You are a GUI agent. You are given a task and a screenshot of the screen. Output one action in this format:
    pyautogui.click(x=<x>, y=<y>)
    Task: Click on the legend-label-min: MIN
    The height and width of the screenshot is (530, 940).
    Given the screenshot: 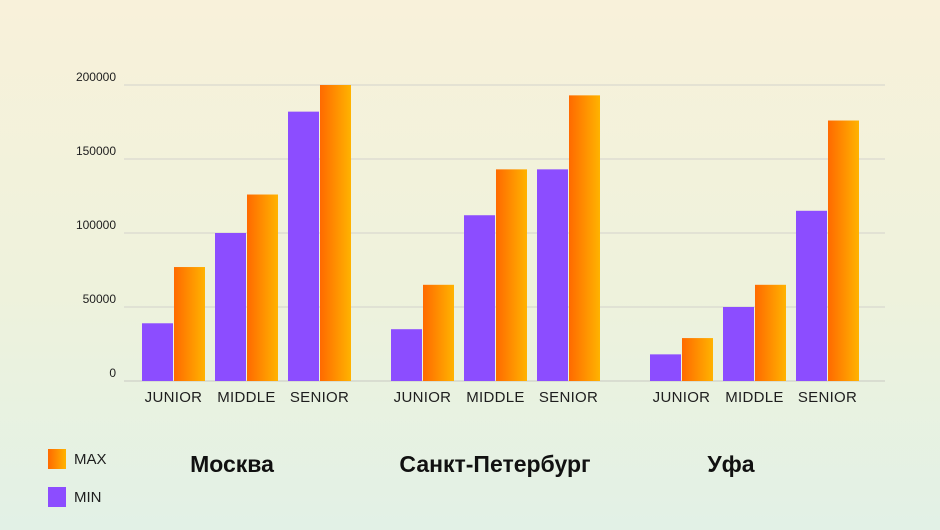 What is the action you would take?
    pyautogui.click(x=88, y=497)
    